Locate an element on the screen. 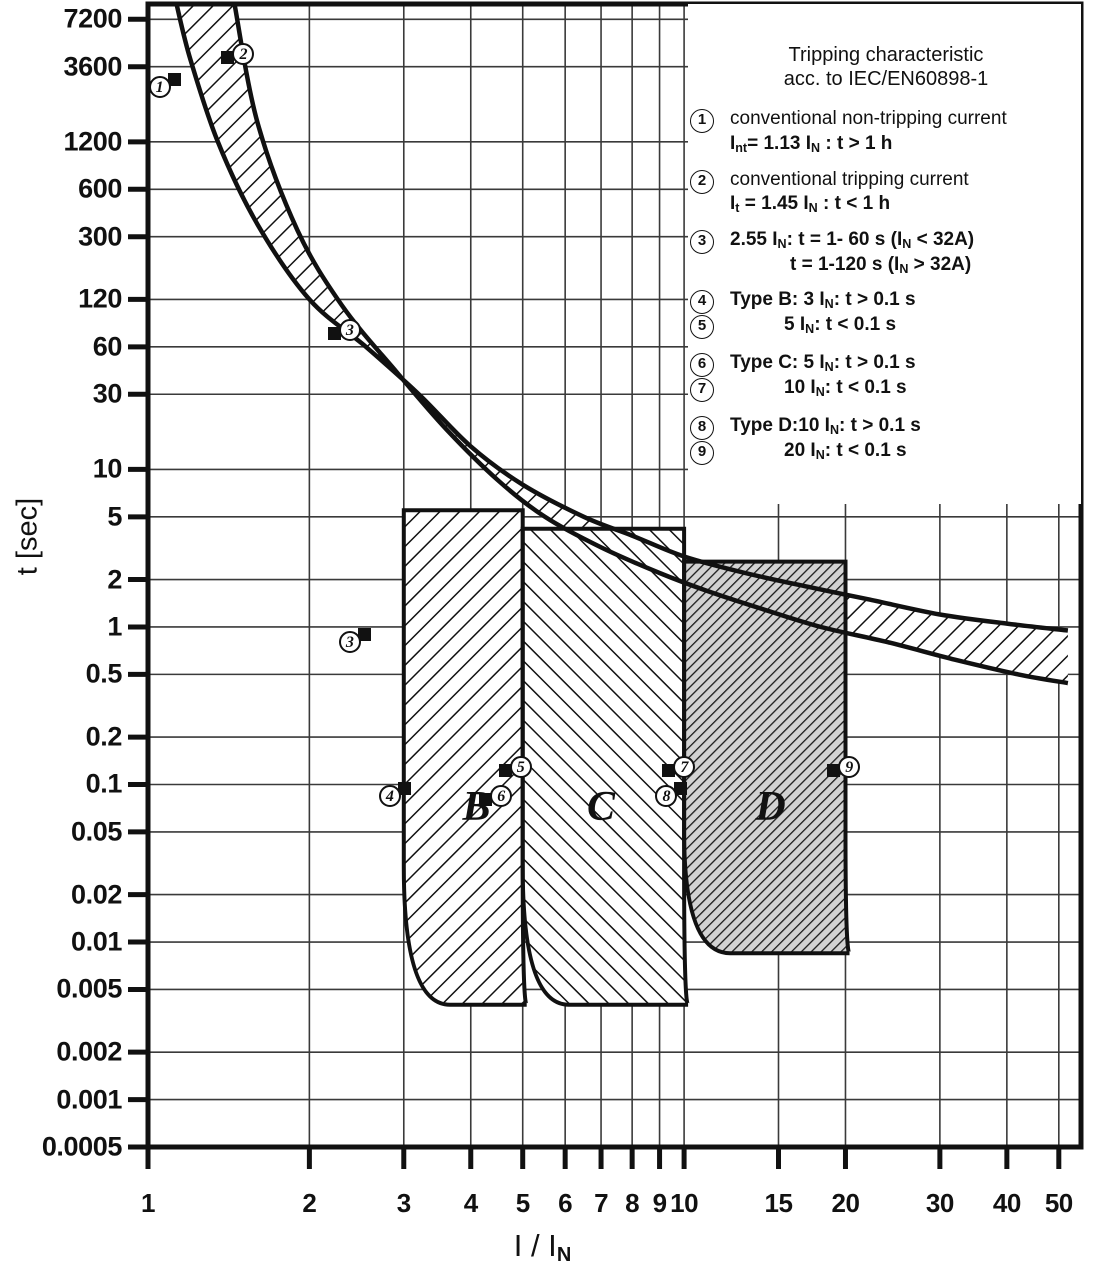  x-tick-label: 9 is located at coordinates (659, 1203).